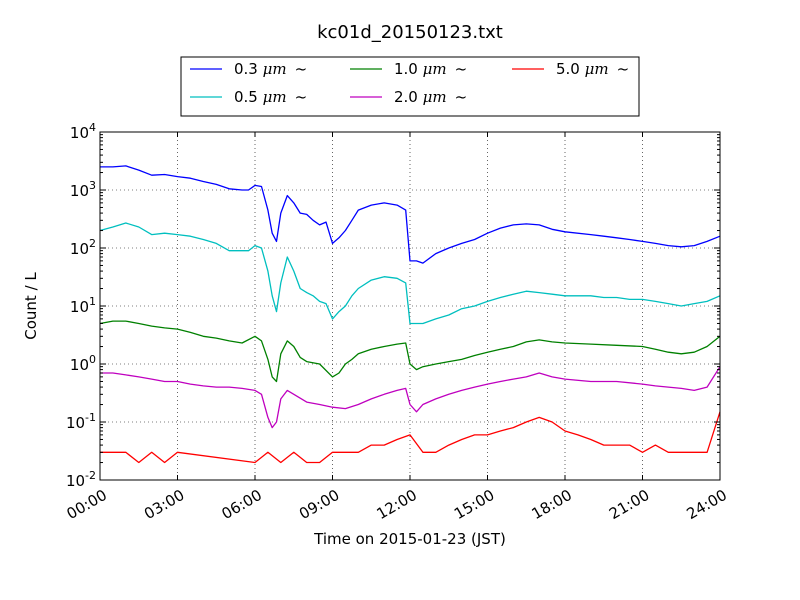  What do you see at coordinates (409, 539) in the screenshot?
I see `x-axis-label: Time on 2015-01-23 (JST)` at bounding box center [409, 539].